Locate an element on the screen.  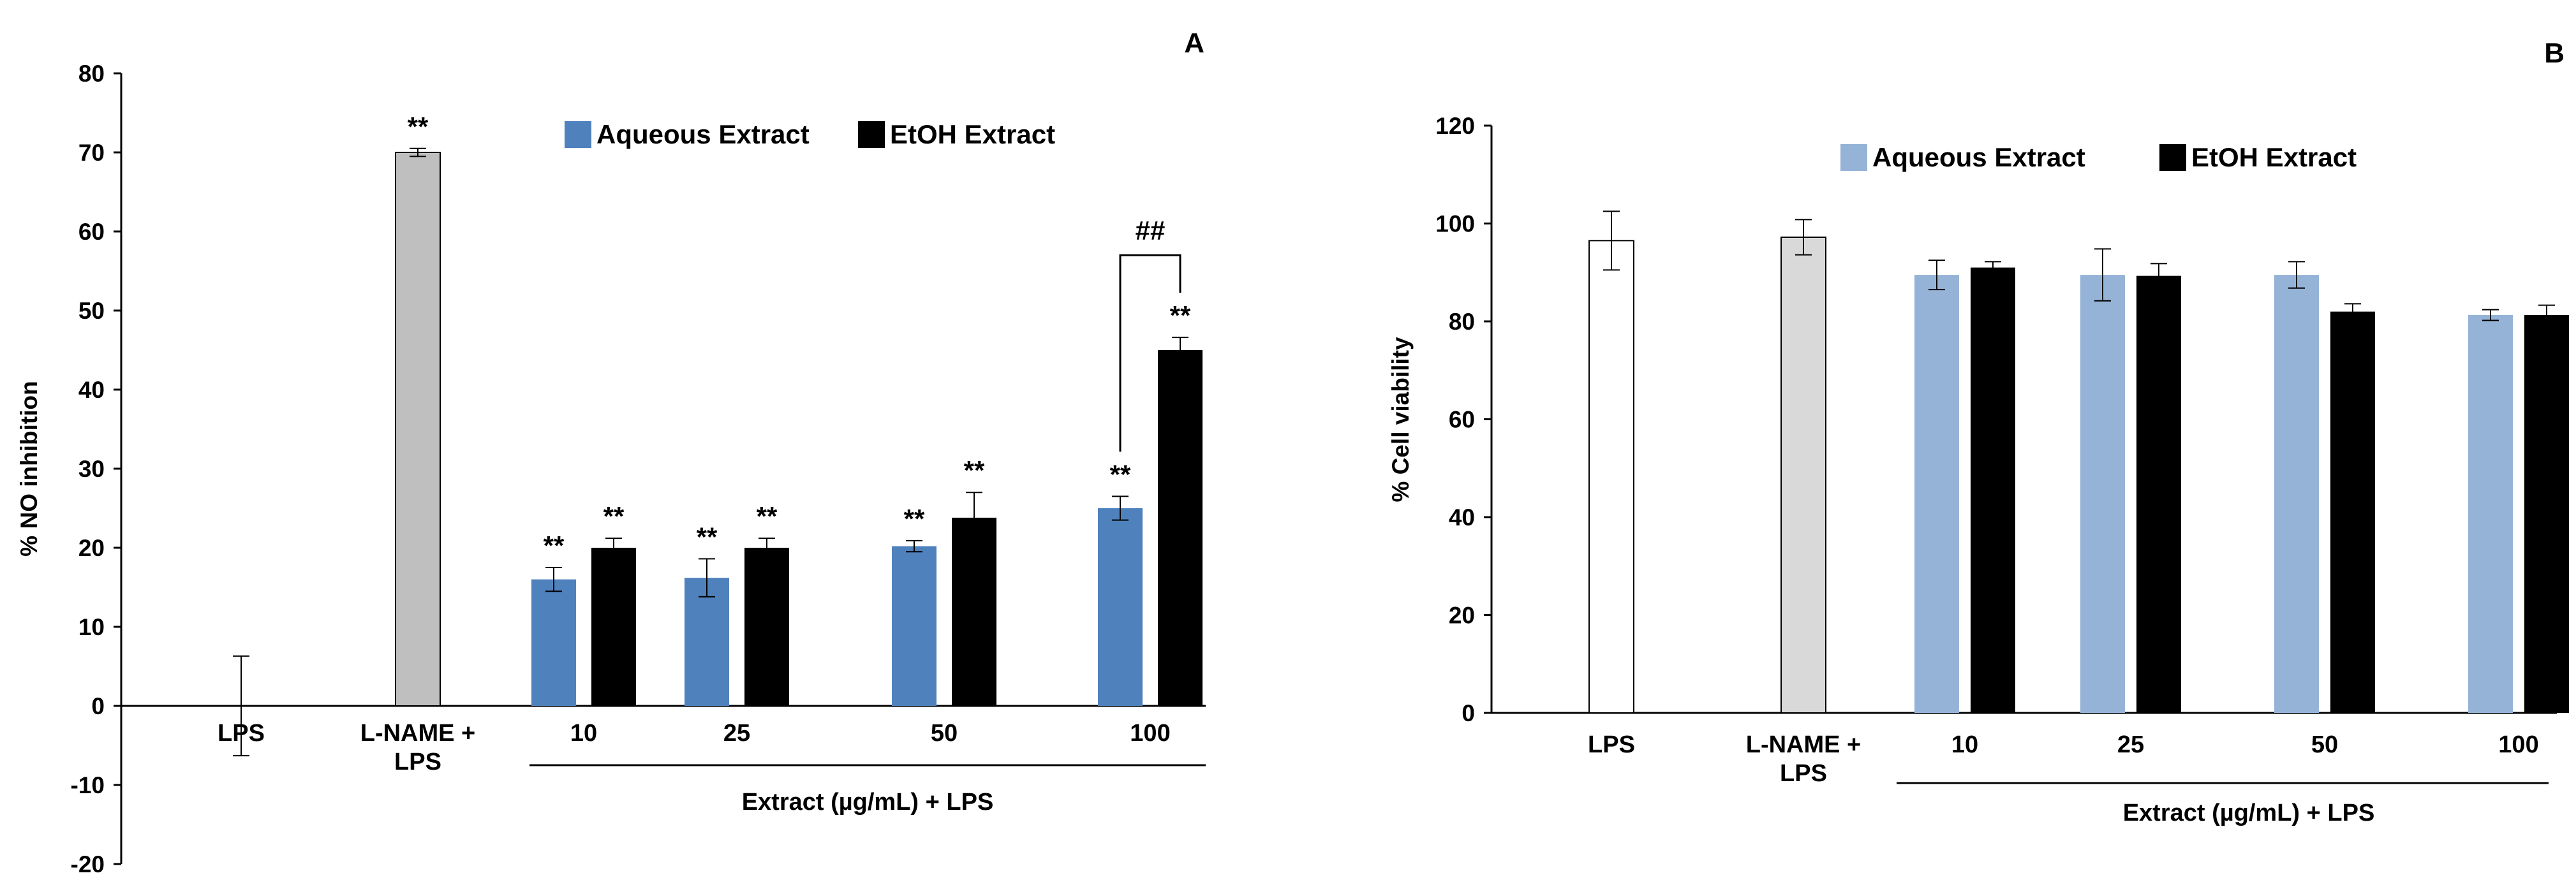
panel-b-category-label: 25 is located at coordinates (2130, 744).